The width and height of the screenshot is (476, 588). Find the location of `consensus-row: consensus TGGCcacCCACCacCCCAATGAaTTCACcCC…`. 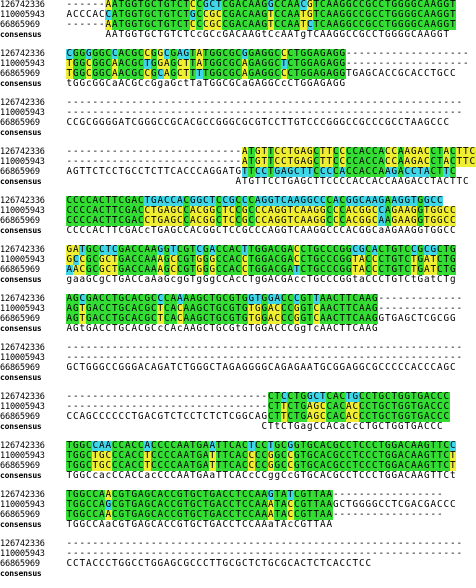

consensus-row: consensus TGGCcacCCACCacCCCAATGAaTTCACcCC… is located at coordinates (238, 476).